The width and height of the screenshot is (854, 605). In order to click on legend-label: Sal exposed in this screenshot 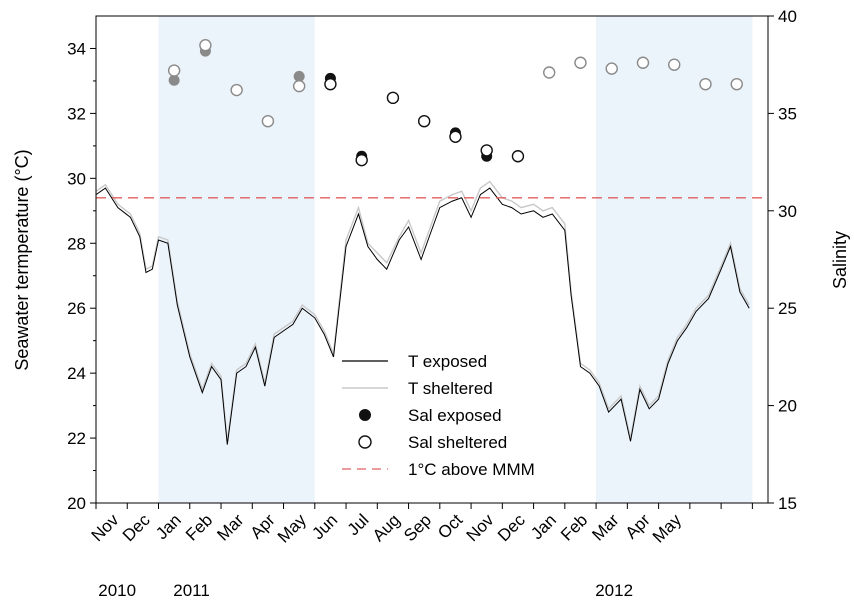, I will do `click(455, 415)`.